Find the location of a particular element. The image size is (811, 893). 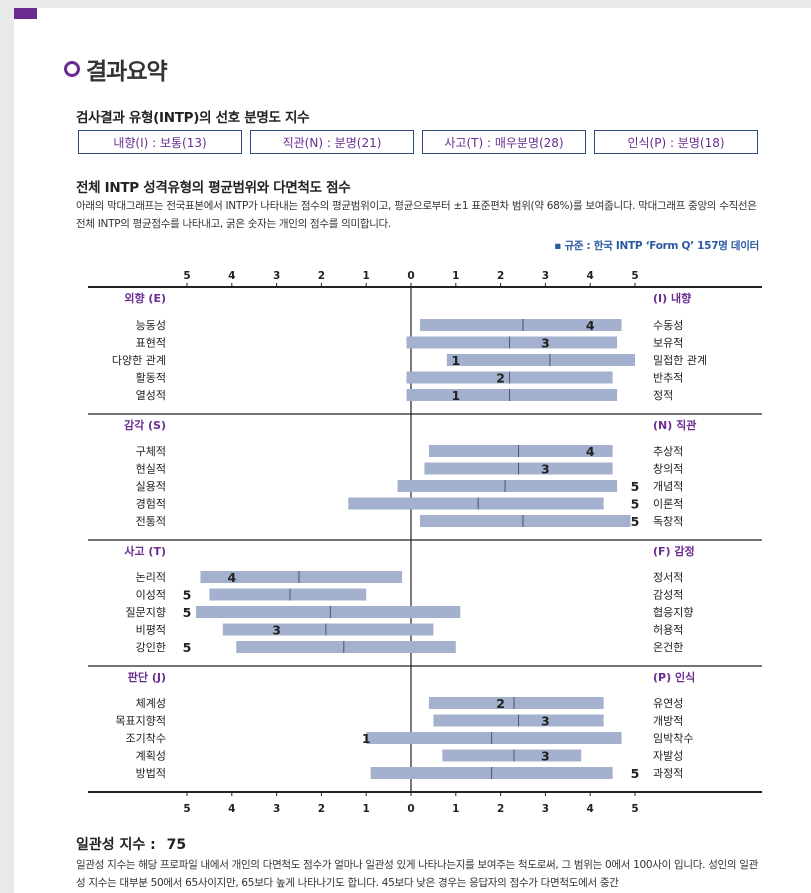

left-facet-label: 조기착수 is located at coordinates (146, 738).